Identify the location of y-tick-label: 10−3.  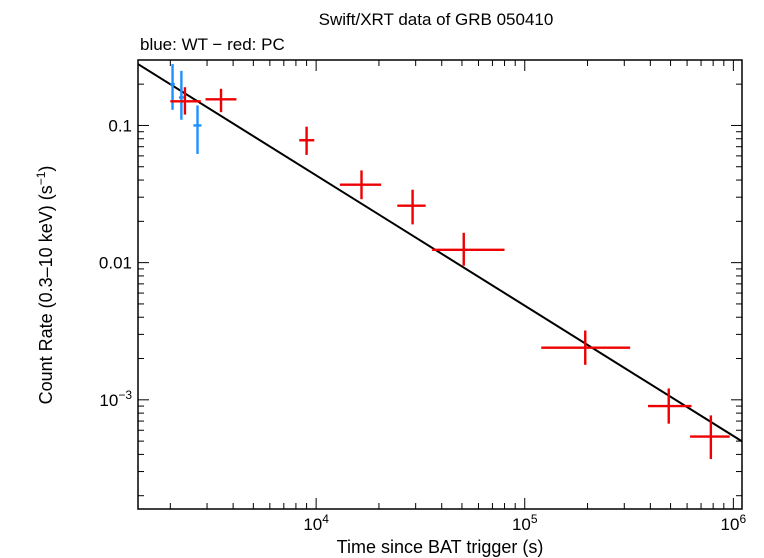
(115, 399).